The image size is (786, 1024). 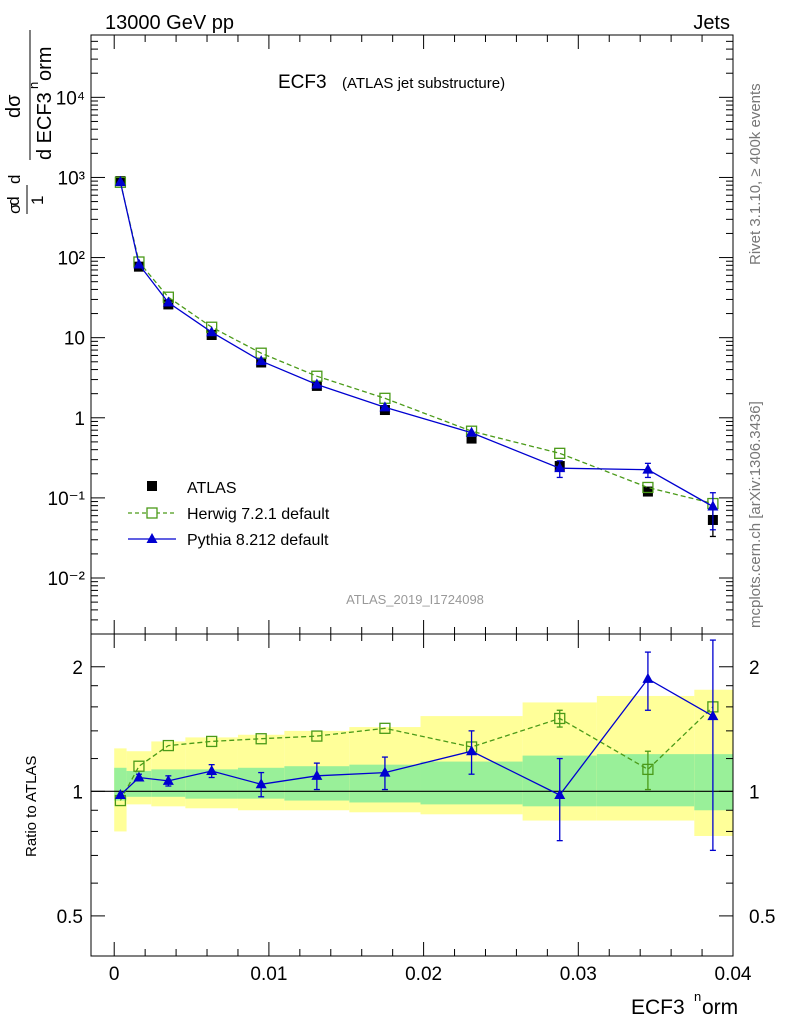 I want to click on ylabel-d-den: d ECF3, so click(x=45, y=126).